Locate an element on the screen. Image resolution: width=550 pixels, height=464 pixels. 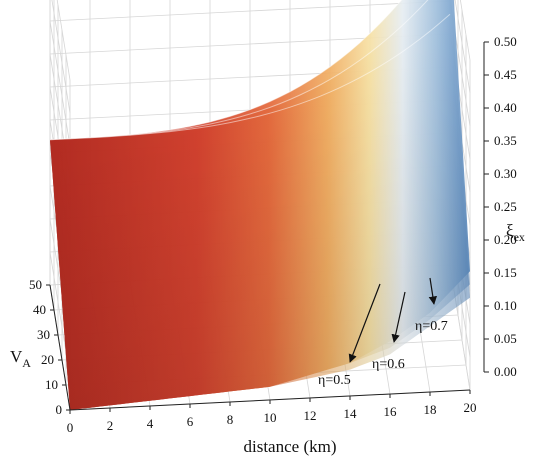
z-tick-label: 0.15 is located at coordinates (505, 272).